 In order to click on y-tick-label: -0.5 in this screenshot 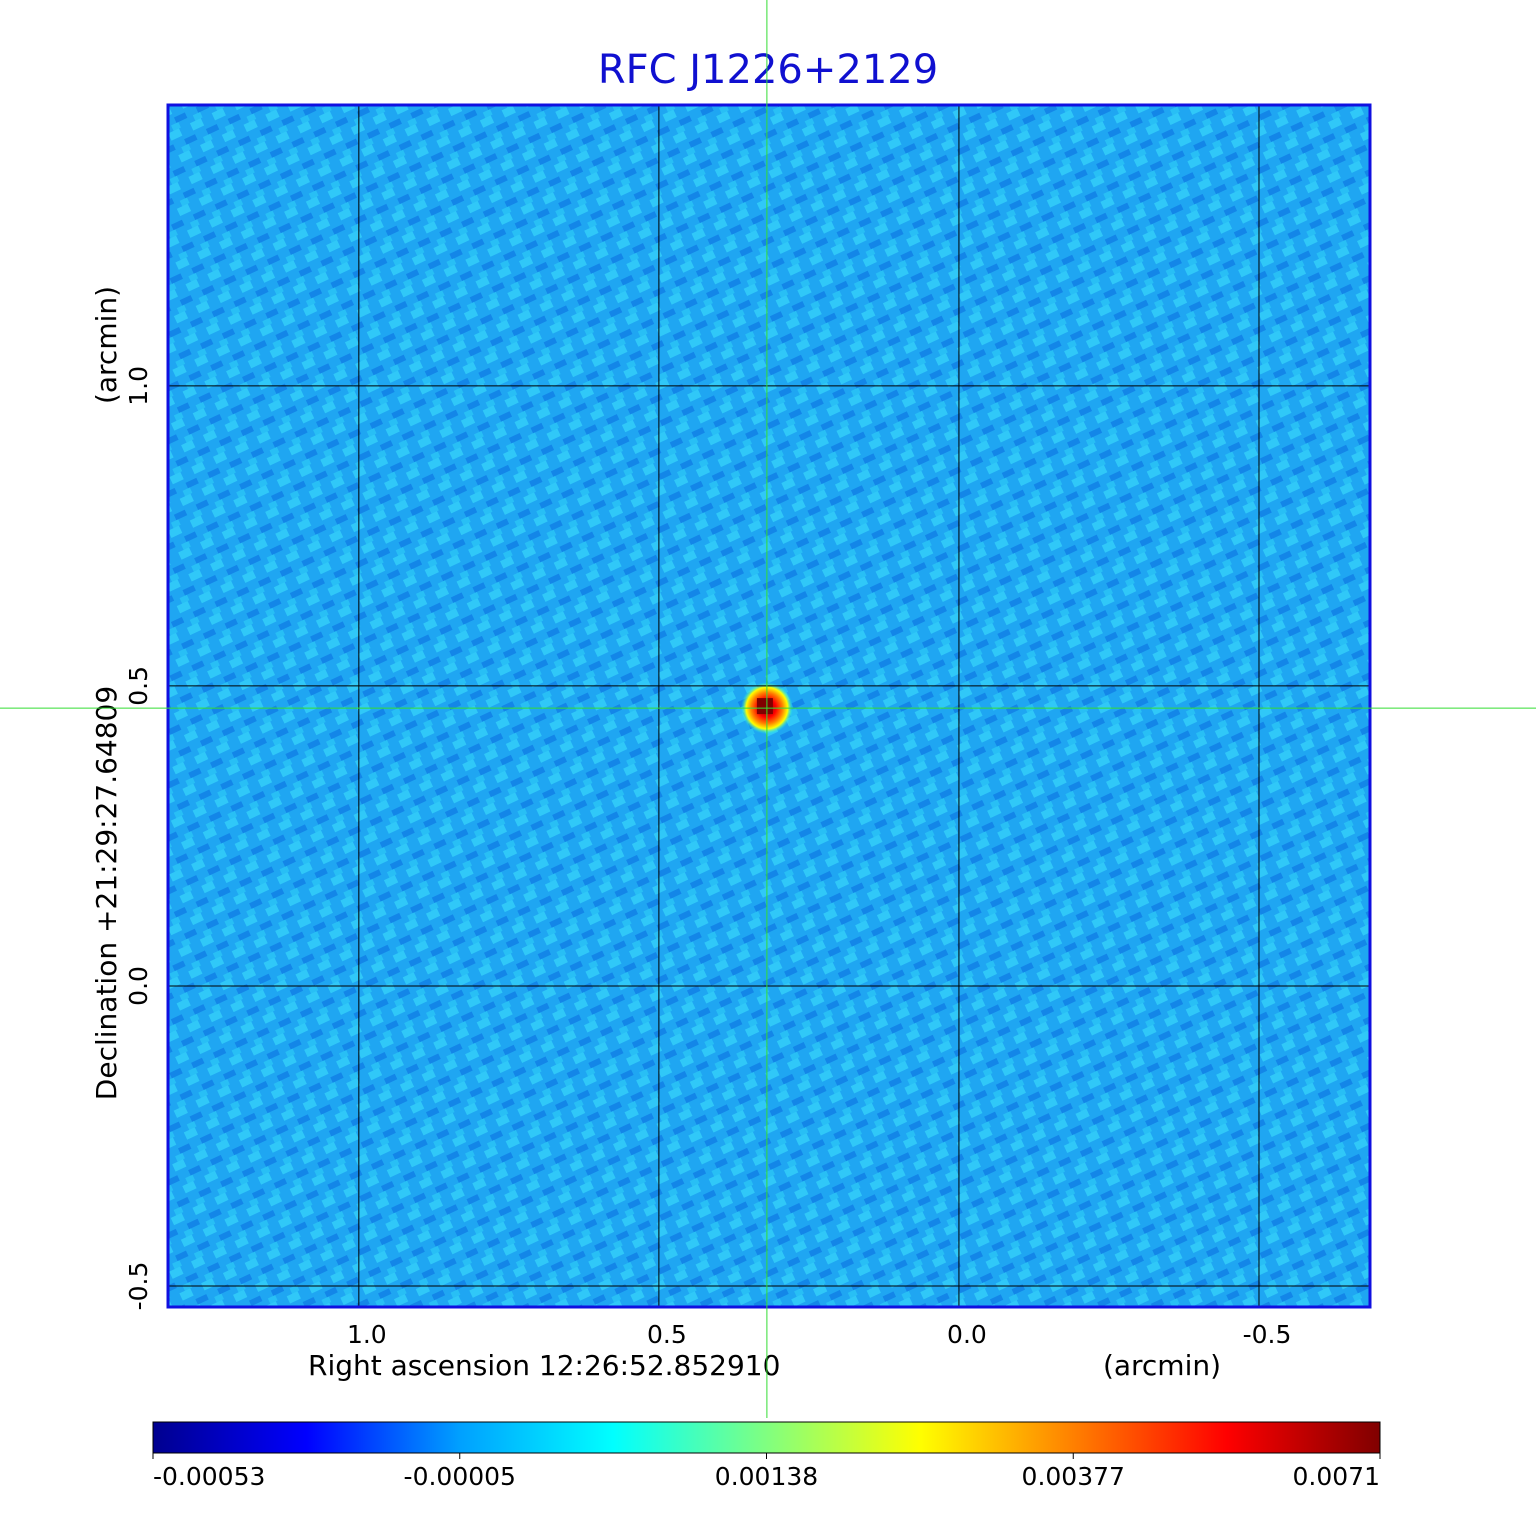, I will do `click(138, 1286)`.